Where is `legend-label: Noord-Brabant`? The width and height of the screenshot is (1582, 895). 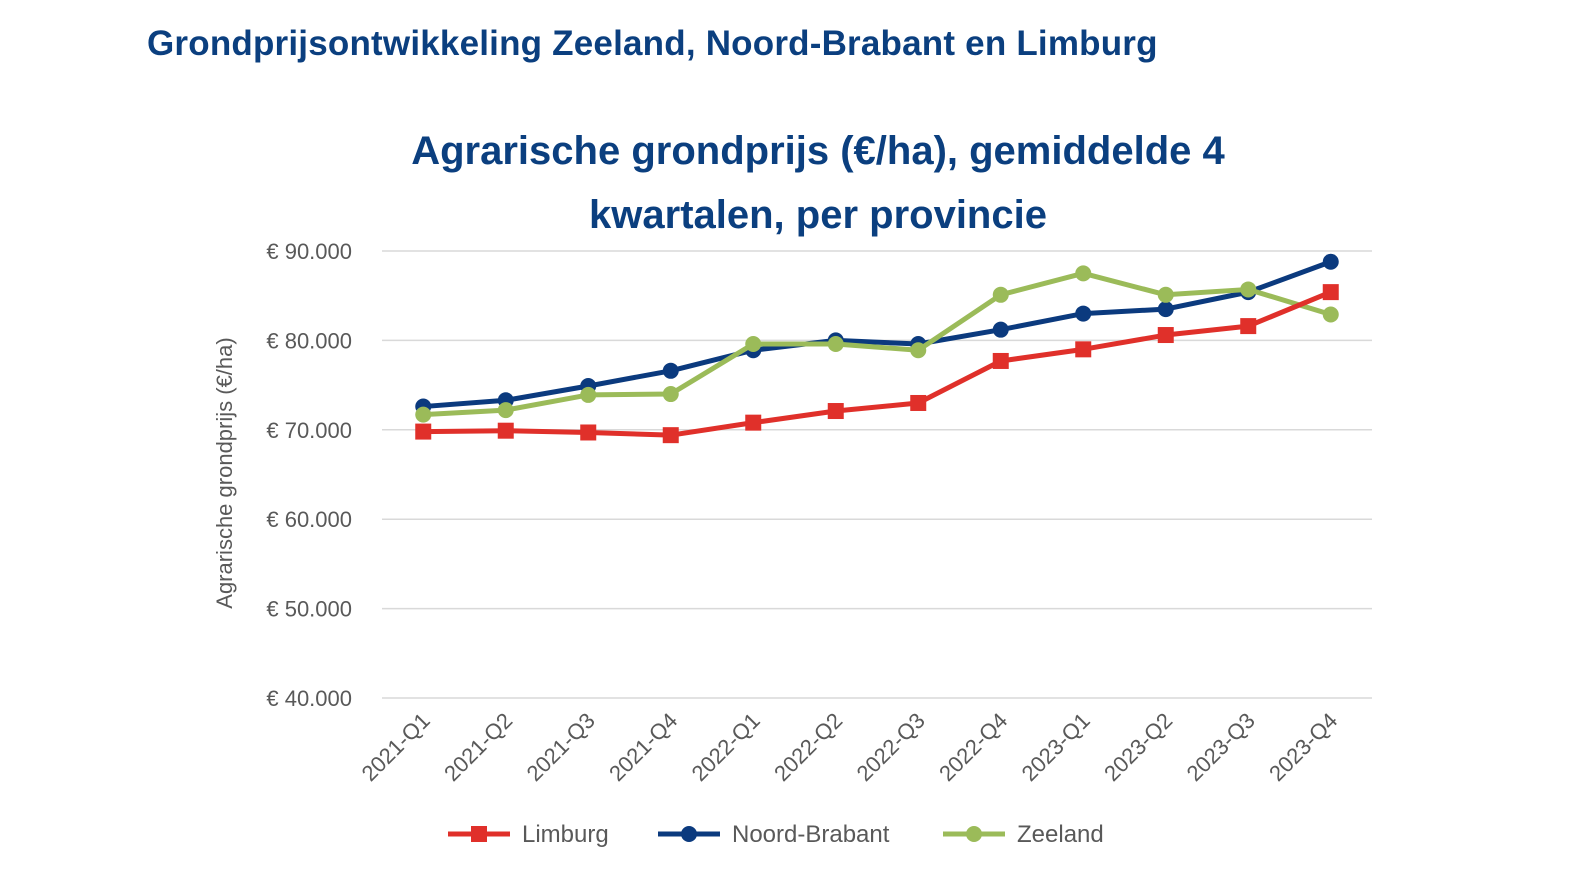 legend-label: Noord-Brabant is located at coordinates (811, 834).